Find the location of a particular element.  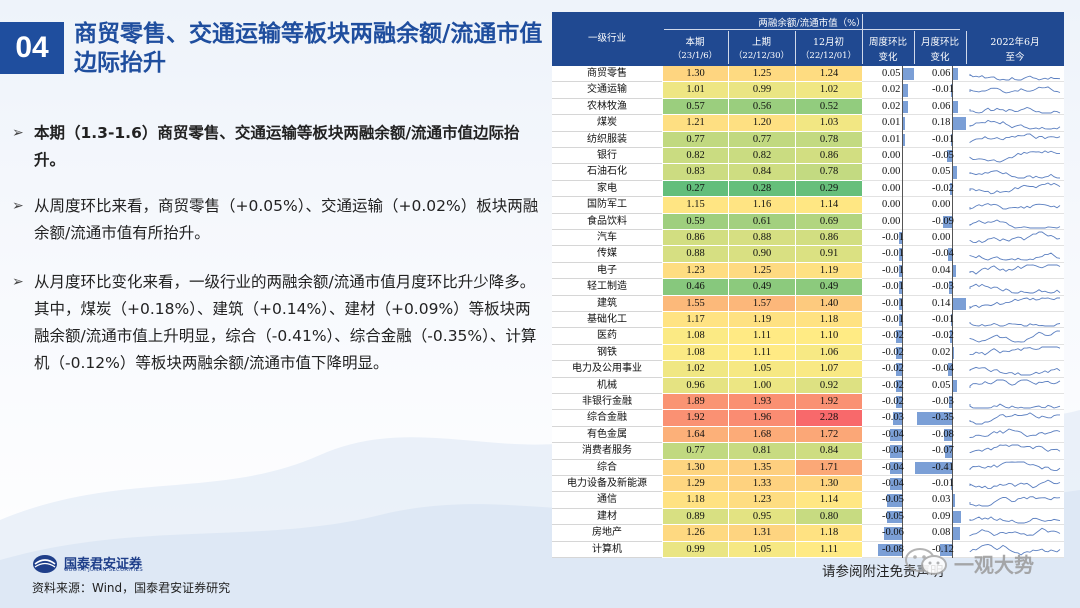

watermark-text: 一观大势 is located at coordinates (994, 565).